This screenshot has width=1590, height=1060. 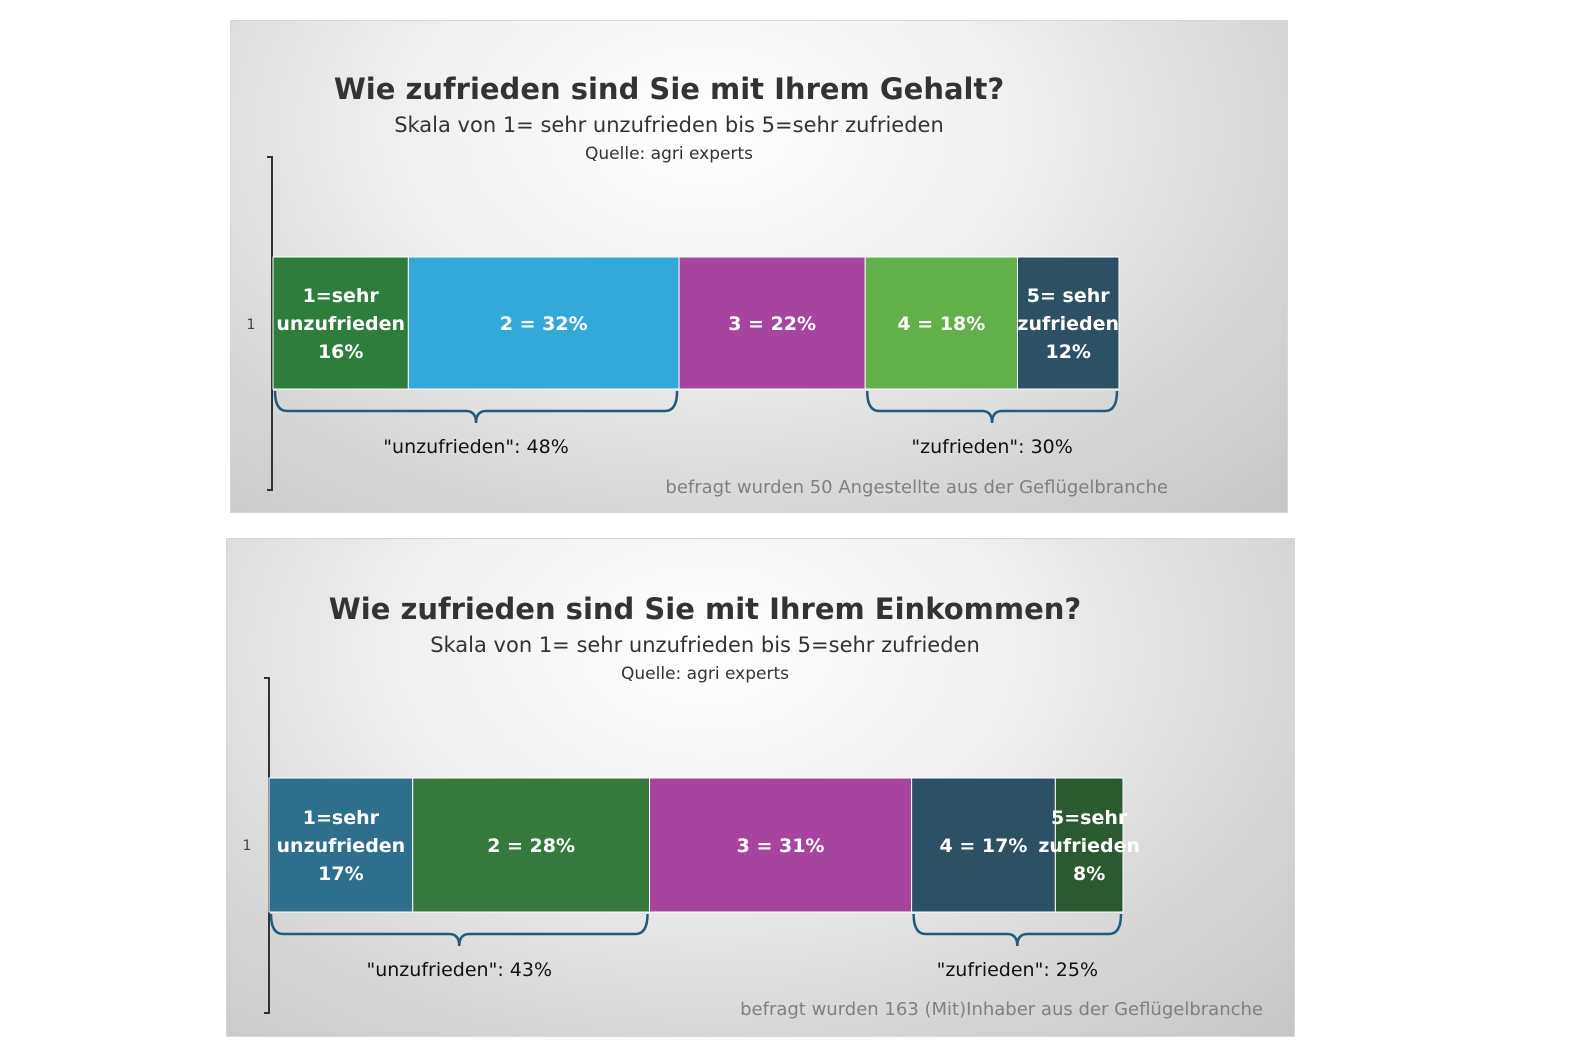 I want to click on chart-title: Wie zufrieden sind Sie mit Ihrem Gehalt?, so click(x=669, y=89).